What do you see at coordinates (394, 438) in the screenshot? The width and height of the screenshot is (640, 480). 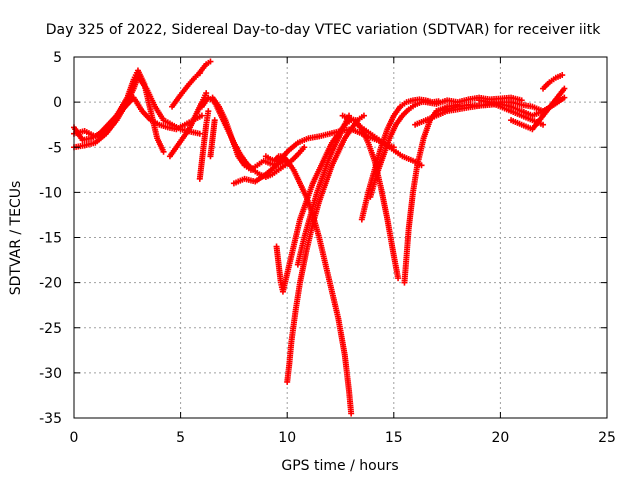 I see `x-tick-label: 15` at bounding box center [394, 438].